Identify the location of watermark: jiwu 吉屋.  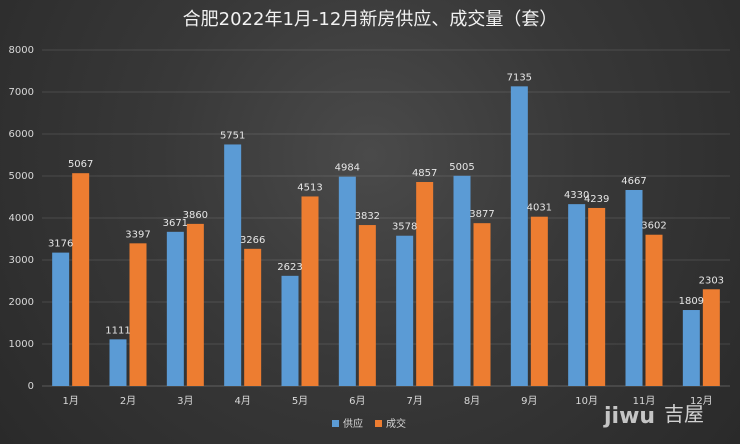
(653, 415).